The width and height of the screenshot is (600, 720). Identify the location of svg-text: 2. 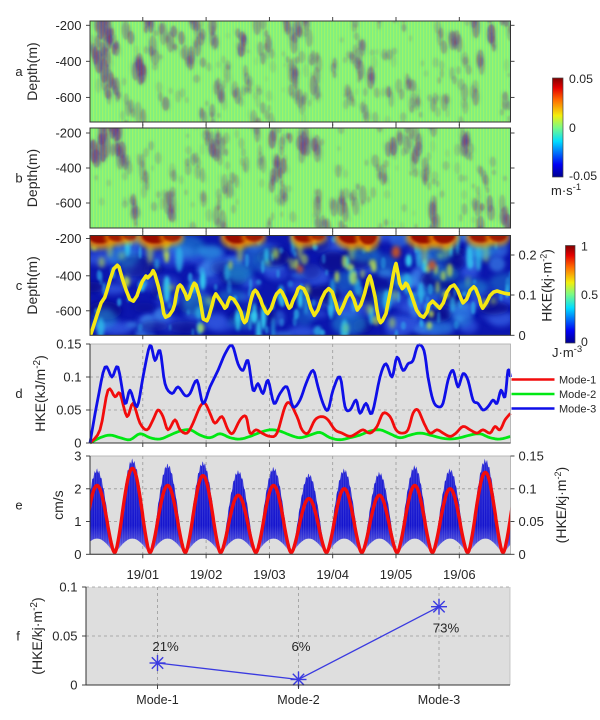
(77, 488).